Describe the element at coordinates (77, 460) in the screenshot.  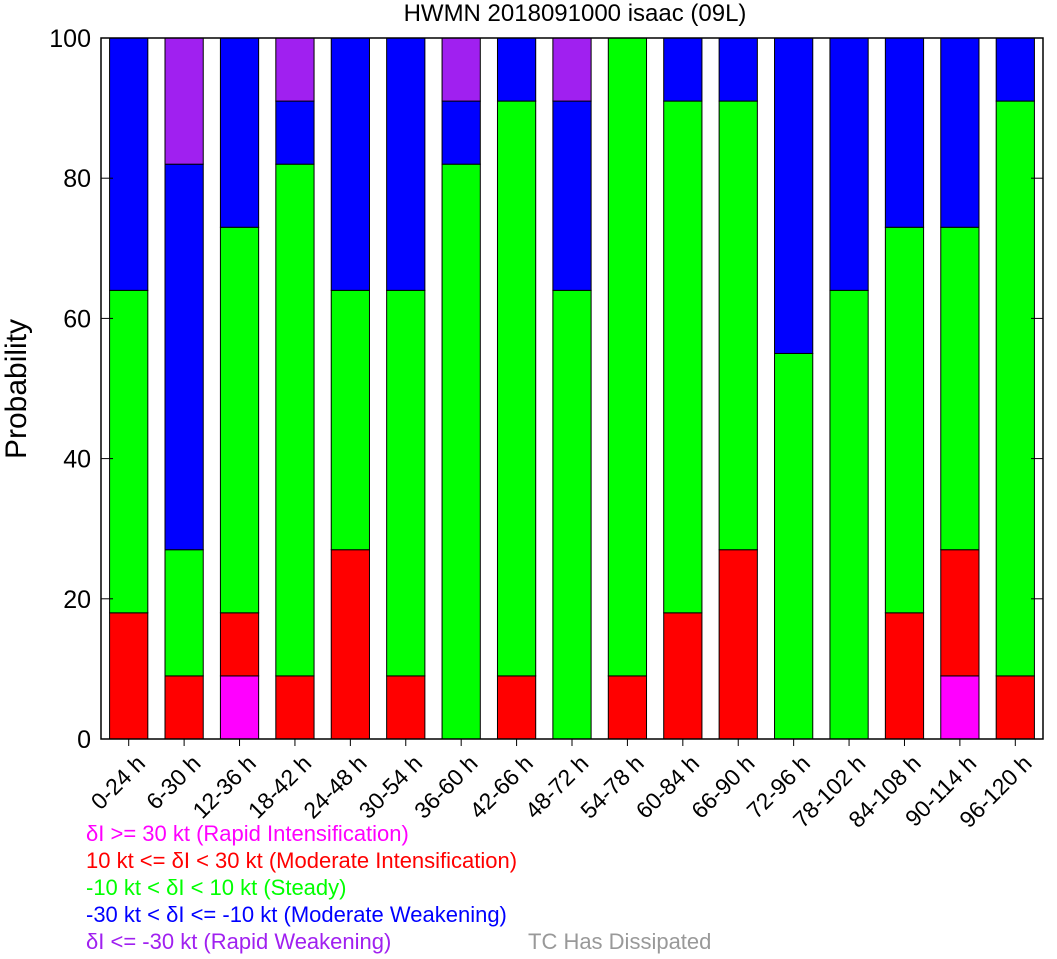
I see `y-tick-label: 40` at that location.